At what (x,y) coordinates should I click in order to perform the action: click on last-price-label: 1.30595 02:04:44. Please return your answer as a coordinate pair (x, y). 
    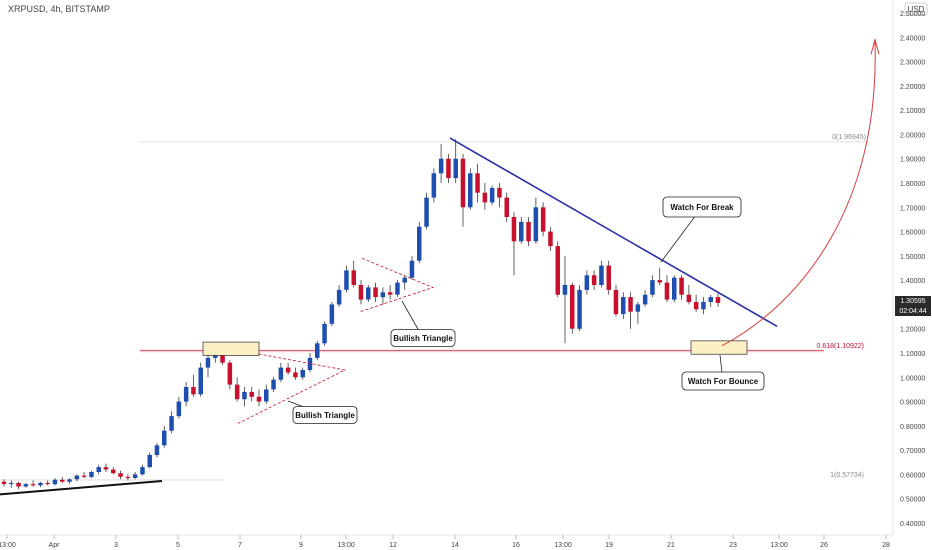
    Looking at the image, I should click on (913, 306).